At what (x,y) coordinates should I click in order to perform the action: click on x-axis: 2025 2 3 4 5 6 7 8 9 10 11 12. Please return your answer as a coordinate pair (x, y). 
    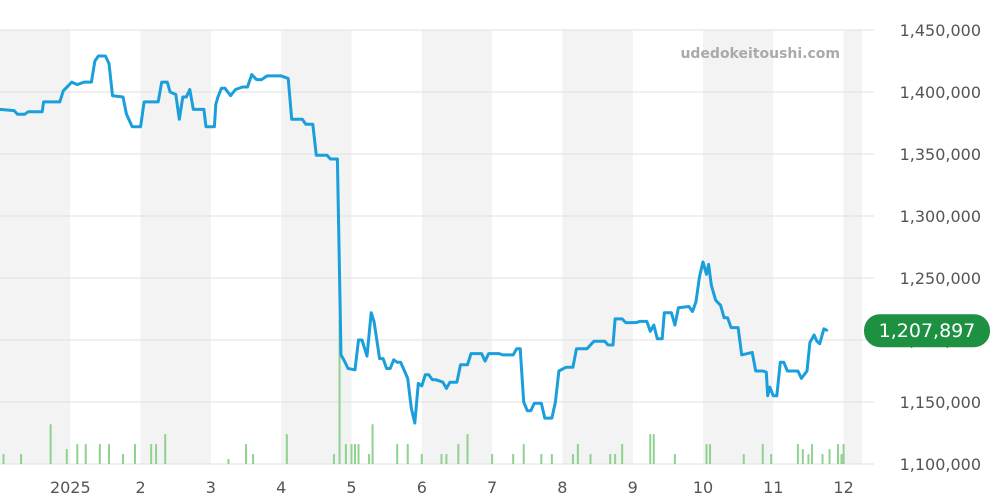
    Looking at the image, I should click on (452, 487).